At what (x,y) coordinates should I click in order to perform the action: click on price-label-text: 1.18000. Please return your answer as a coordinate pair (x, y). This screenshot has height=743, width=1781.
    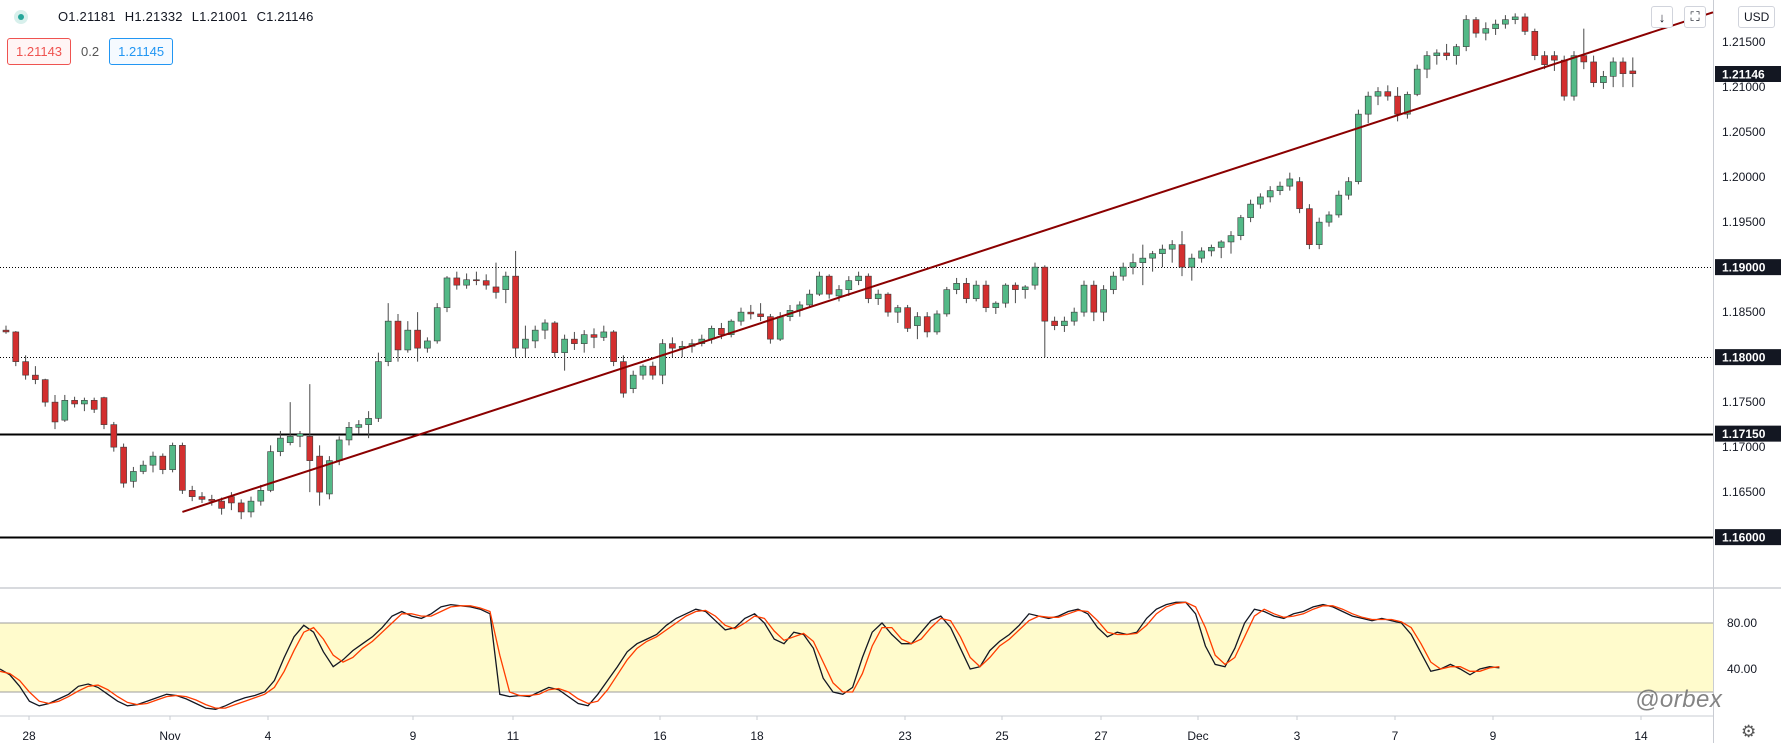
    Looking at the image, I should click on (1744, 358).